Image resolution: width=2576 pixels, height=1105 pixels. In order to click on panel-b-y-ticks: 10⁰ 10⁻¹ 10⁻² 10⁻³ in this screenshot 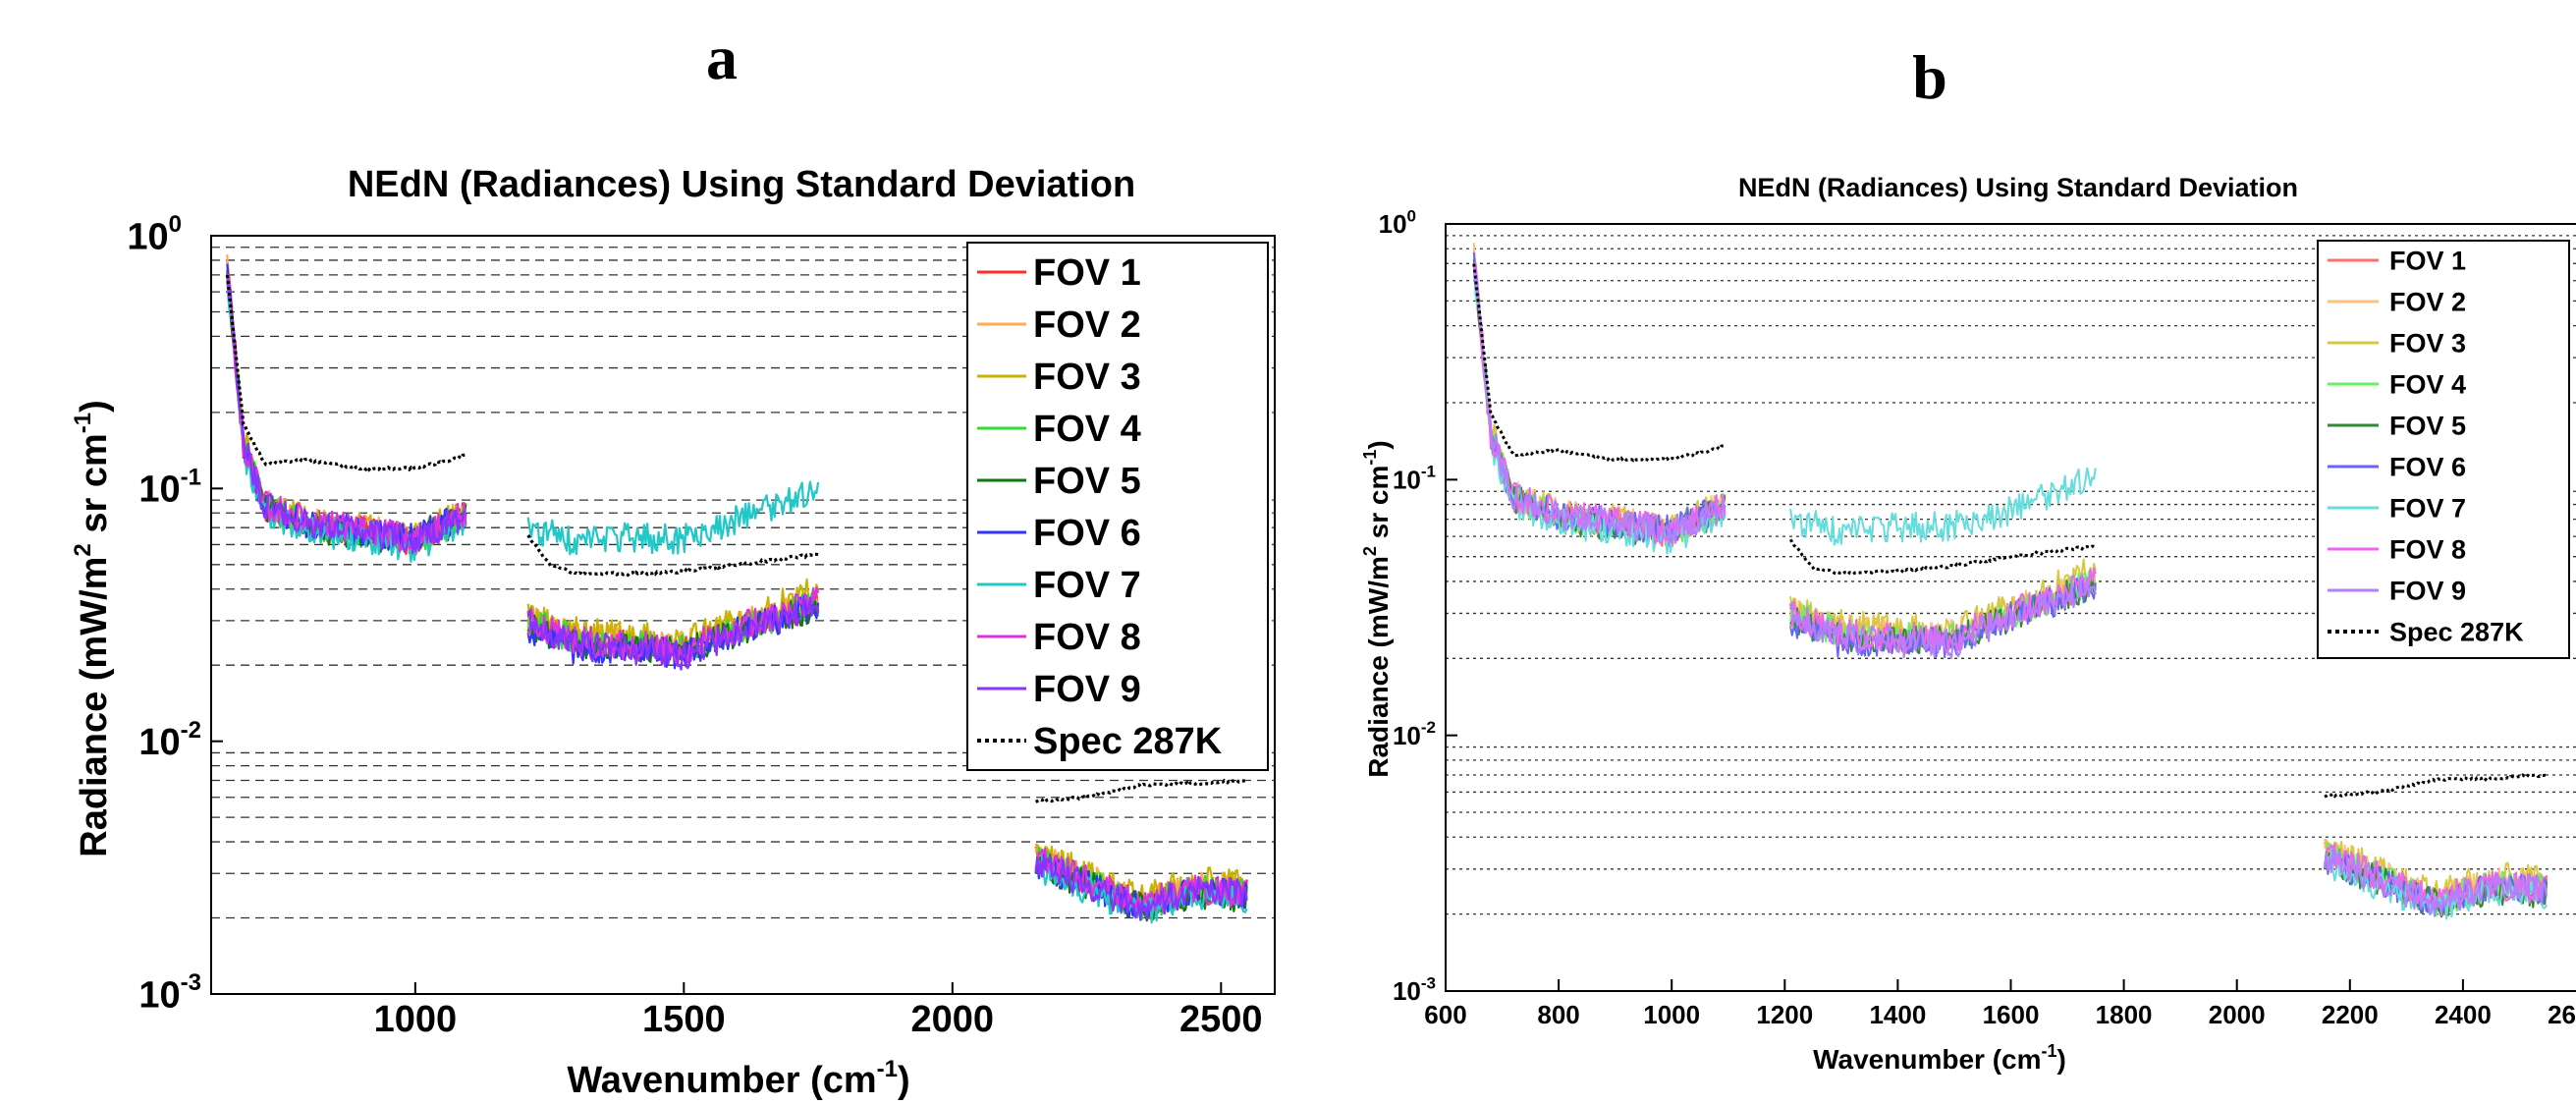, I will do `click(1418, 606)`.